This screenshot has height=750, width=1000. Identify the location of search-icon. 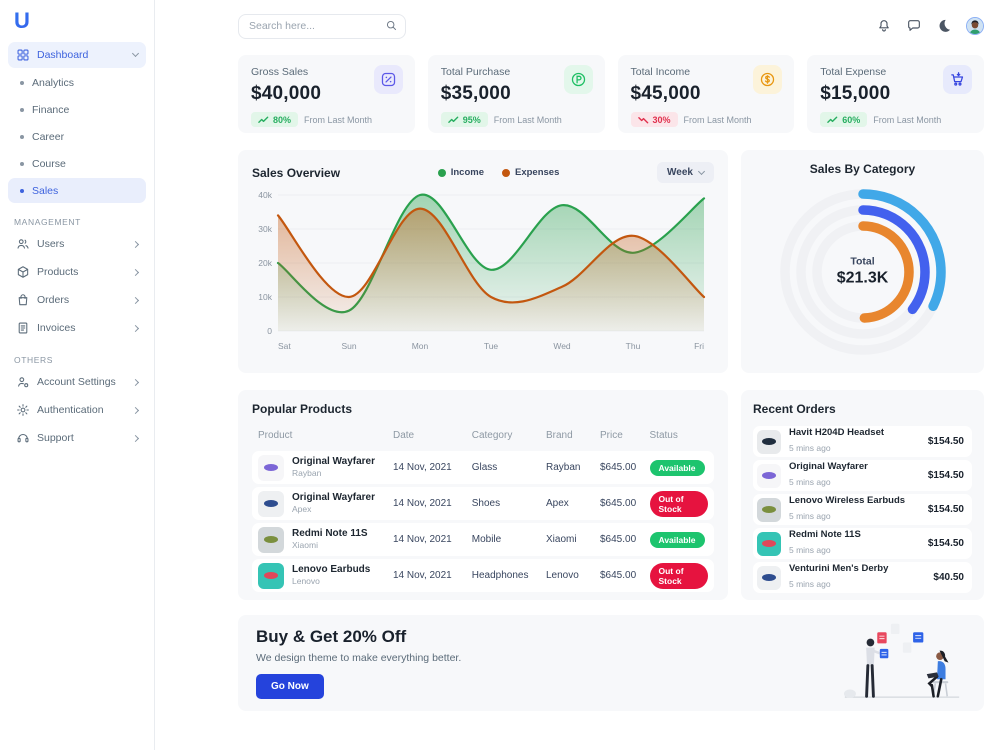
(391, 25).